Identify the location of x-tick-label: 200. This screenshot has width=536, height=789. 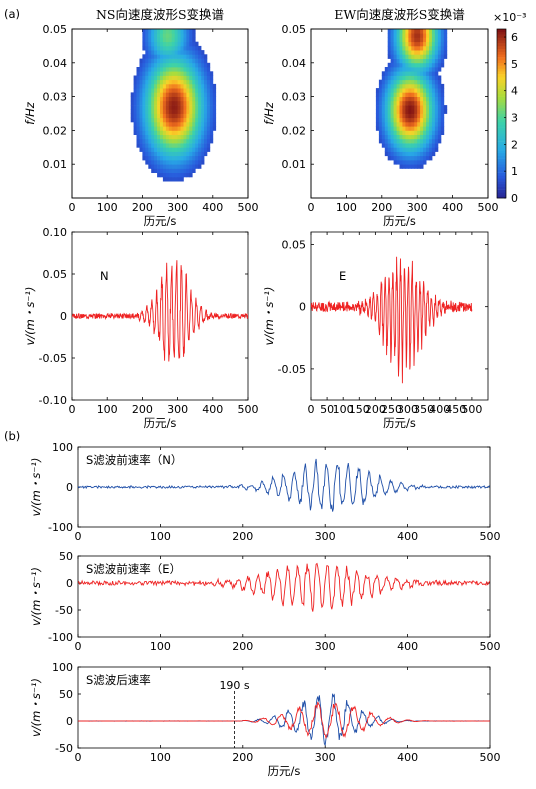
(242, 646).